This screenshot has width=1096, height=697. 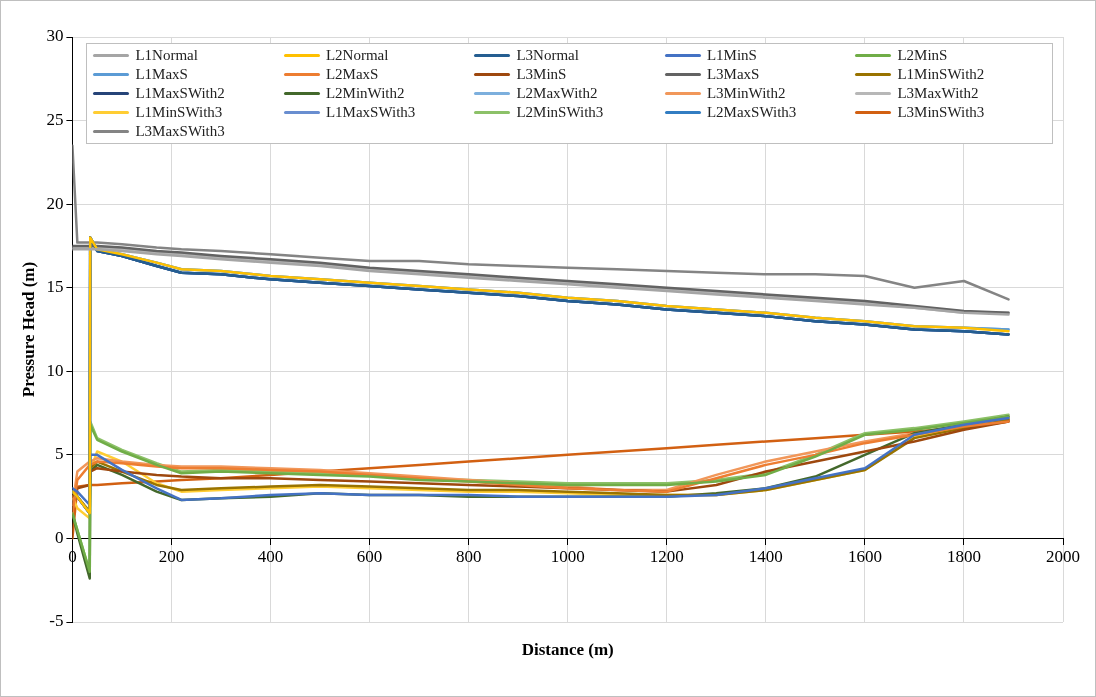 What do you see at coordinates (166, 55) in the screenshot?
I see `legend-label: L1Normal` at bounding box center [166, 55].